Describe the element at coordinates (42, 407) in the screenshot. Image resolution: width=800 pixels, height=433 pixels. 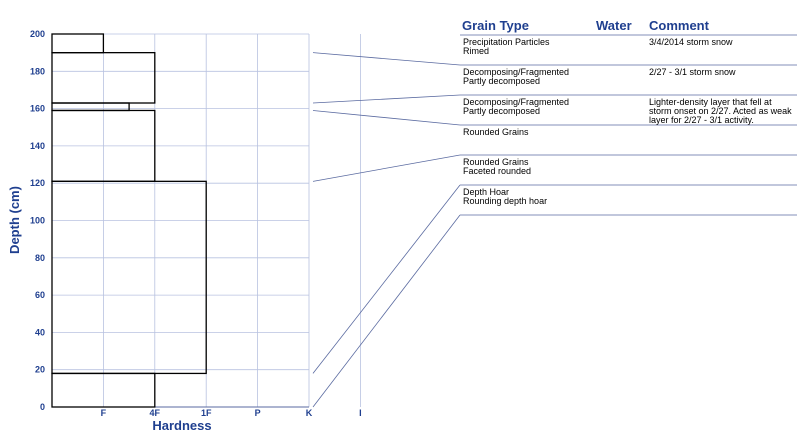
I see `y-tick-label: 0` at that location.